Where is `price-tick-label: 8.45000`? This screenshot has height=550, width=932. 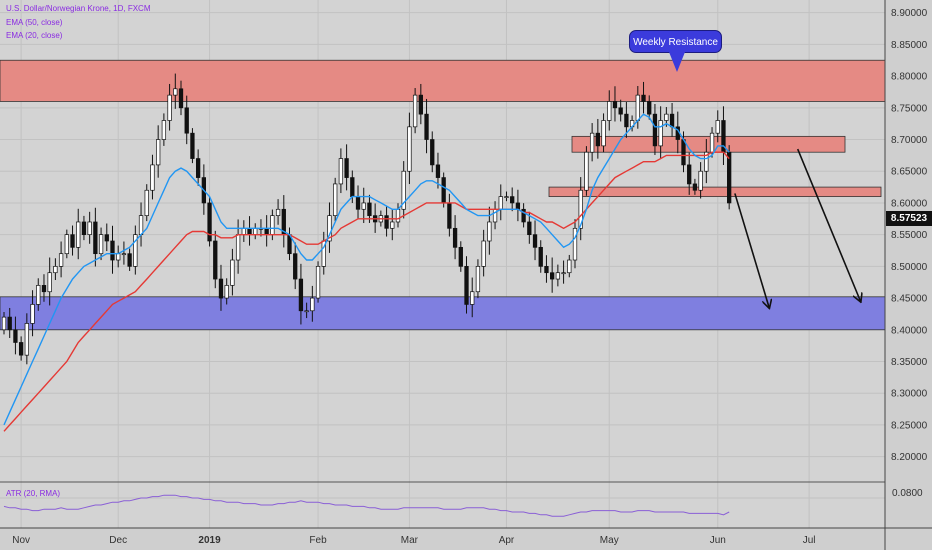
price-tick-label: 8.45000 is located at coordinates (909, 299).